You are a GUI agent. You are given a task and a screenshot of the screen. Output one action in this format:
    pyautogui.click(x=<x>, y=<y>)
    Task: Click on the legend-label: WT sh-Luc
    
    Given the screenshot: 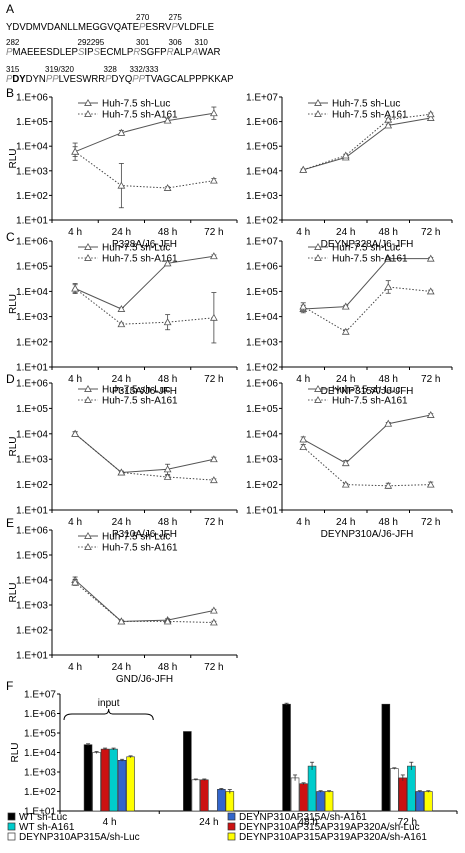 What is the action you would take?
    pyautogui.click(x=43, y=817)
    